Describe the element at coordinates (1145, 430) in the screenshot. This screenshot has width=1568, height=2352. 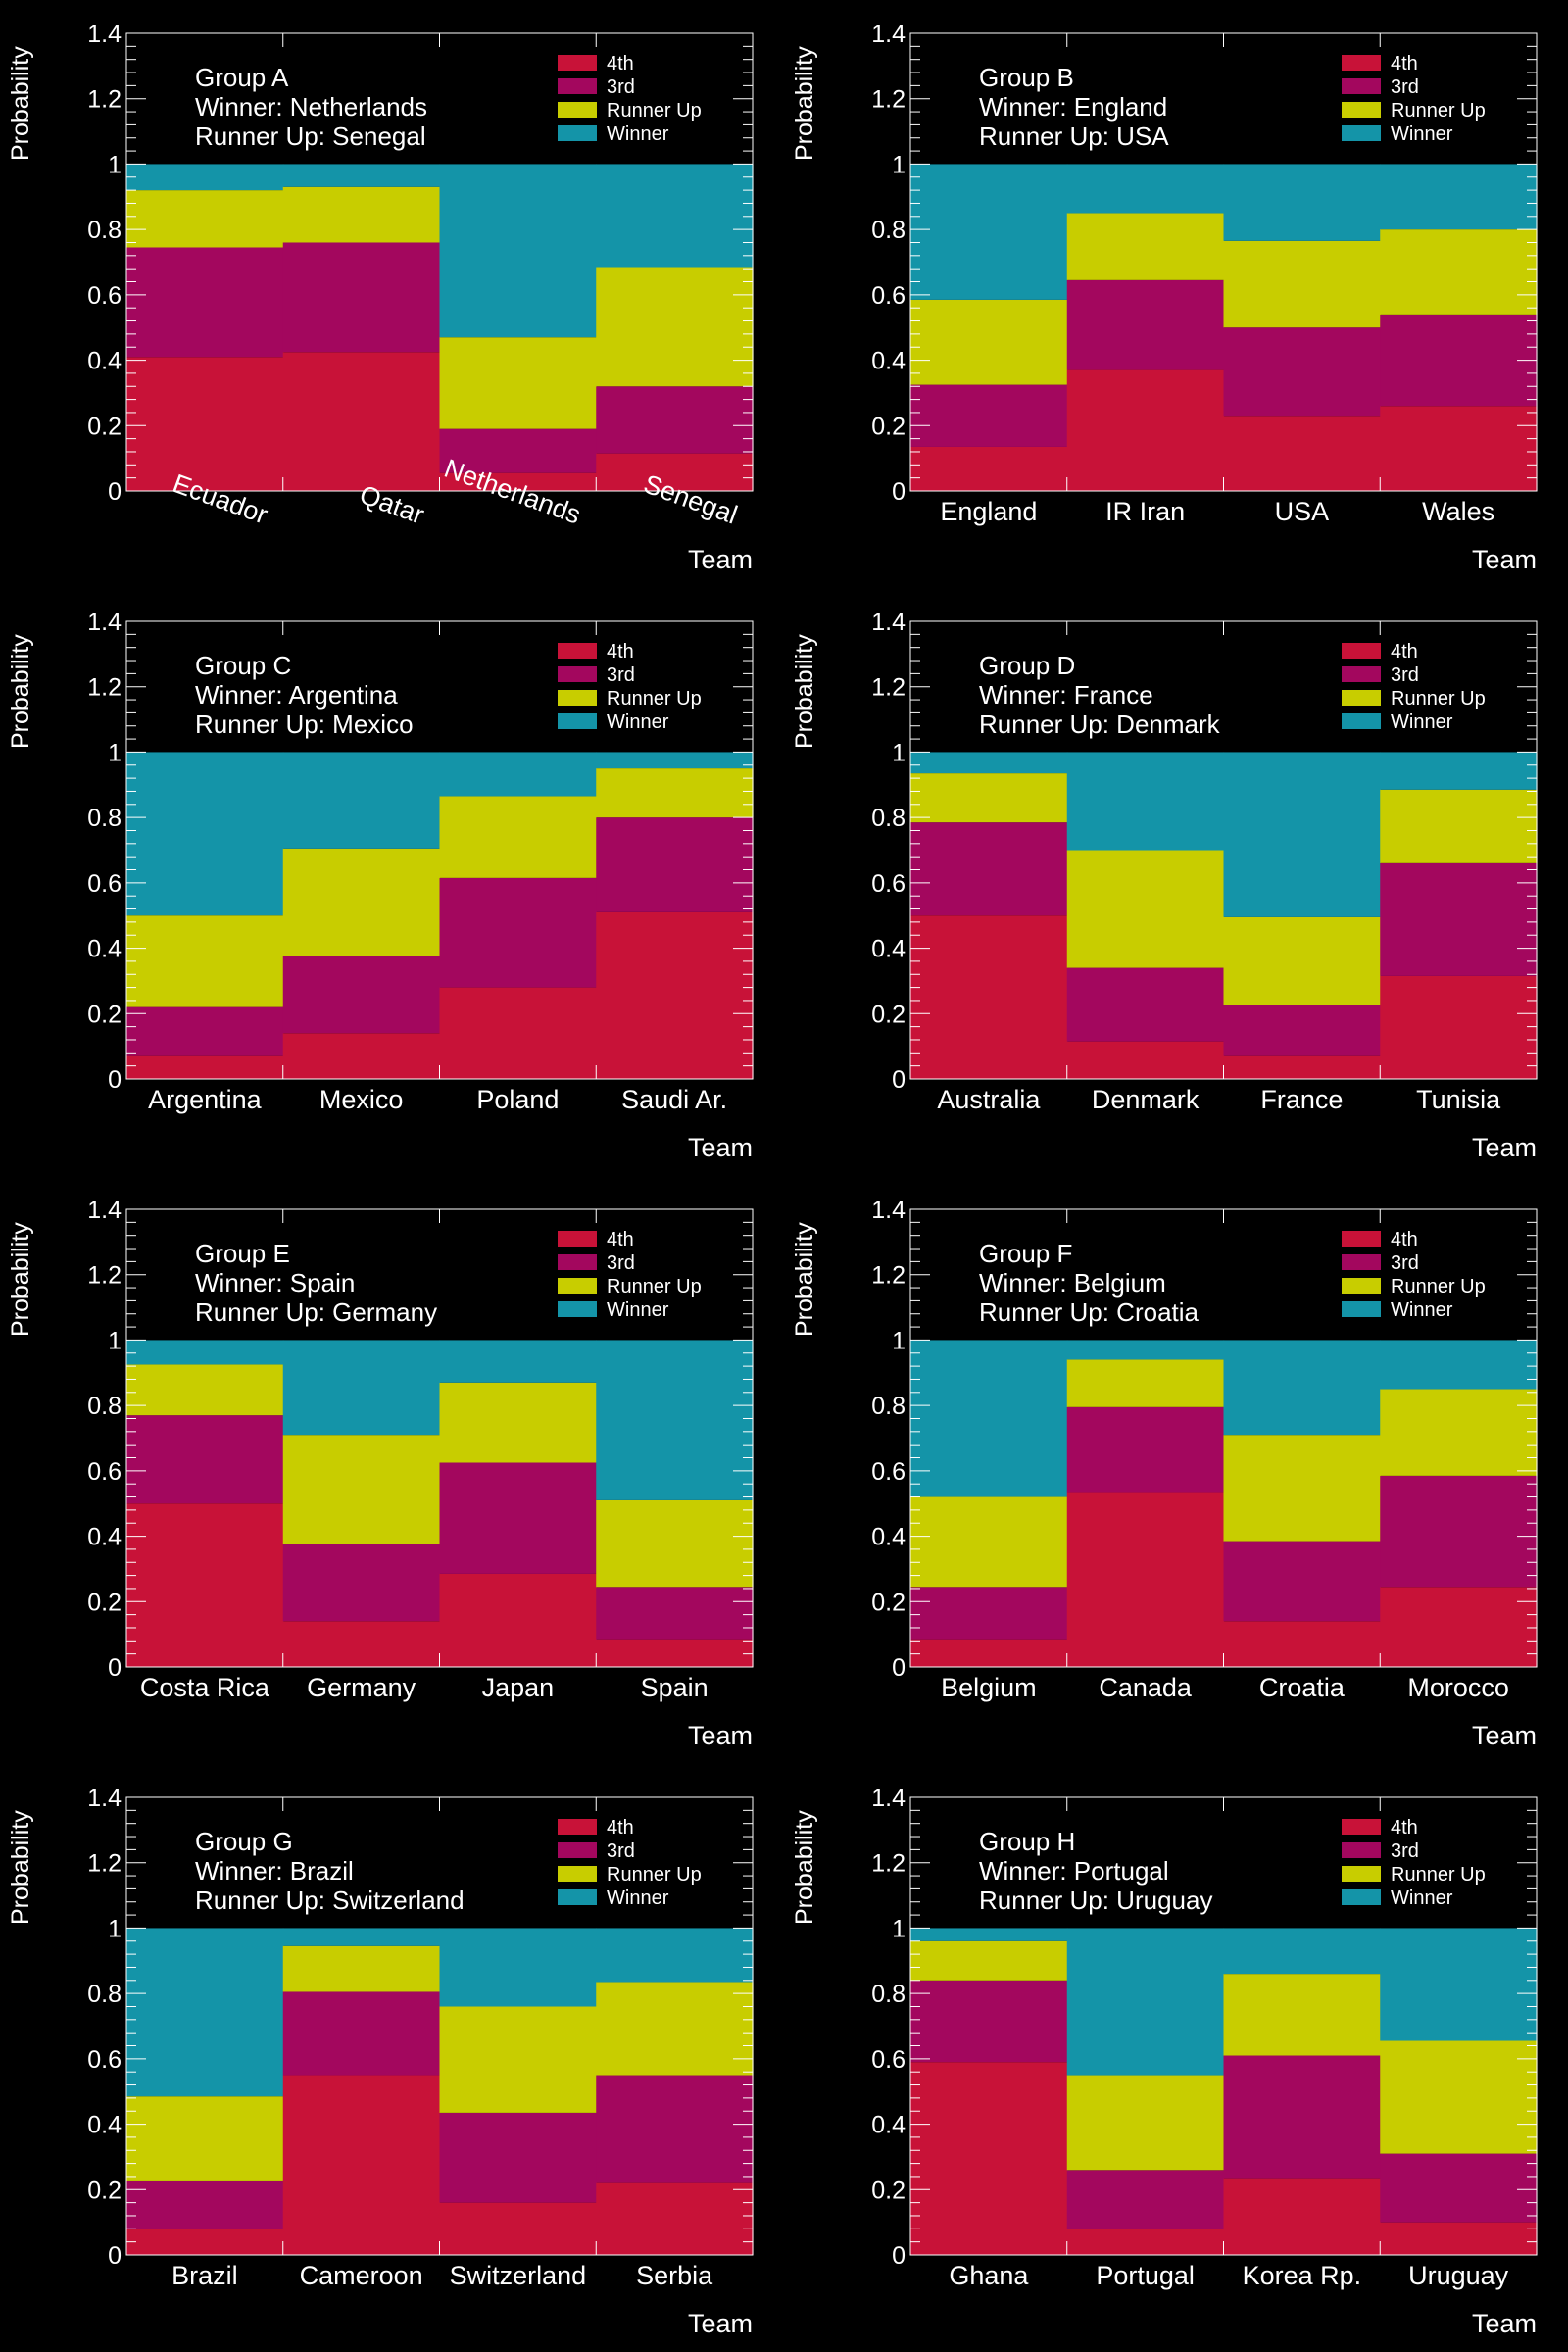
I see `bar-ir-iran-4th` at that location.